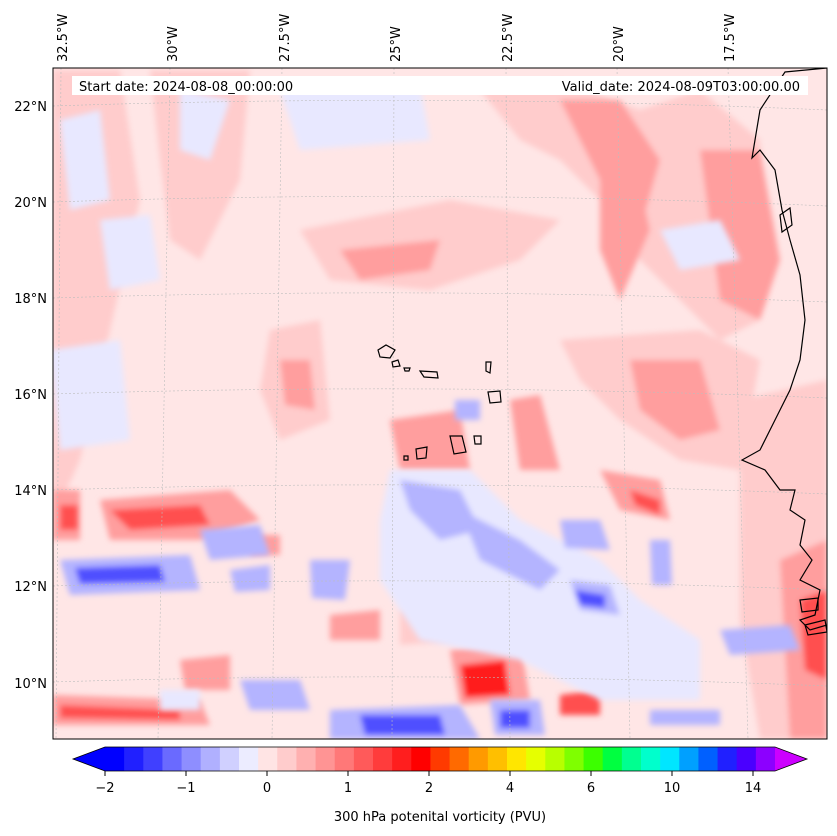 This screenshot has height=836, width=837. Describe the element at coordinates (89, 759) in the screenshot. I see `colorbar-under-arrow` at that location.